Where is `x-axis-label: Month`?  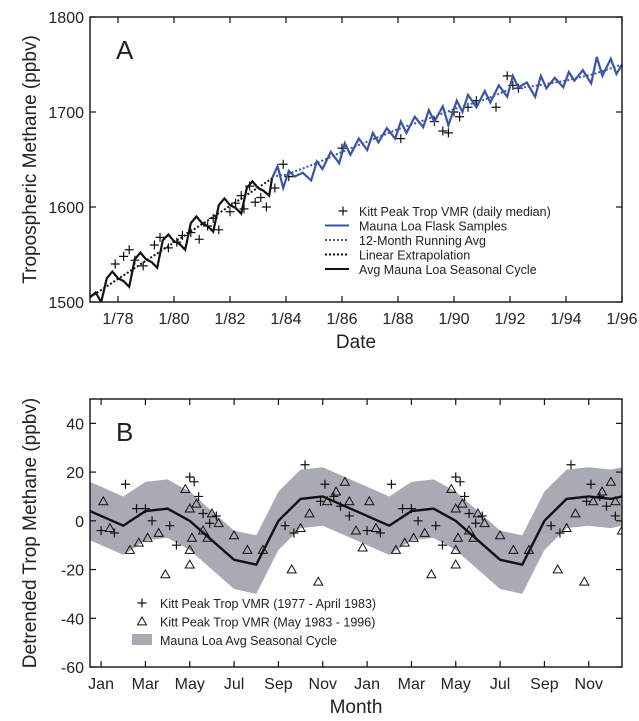
x-axis-label: Month is located at coordinates (356, 707).